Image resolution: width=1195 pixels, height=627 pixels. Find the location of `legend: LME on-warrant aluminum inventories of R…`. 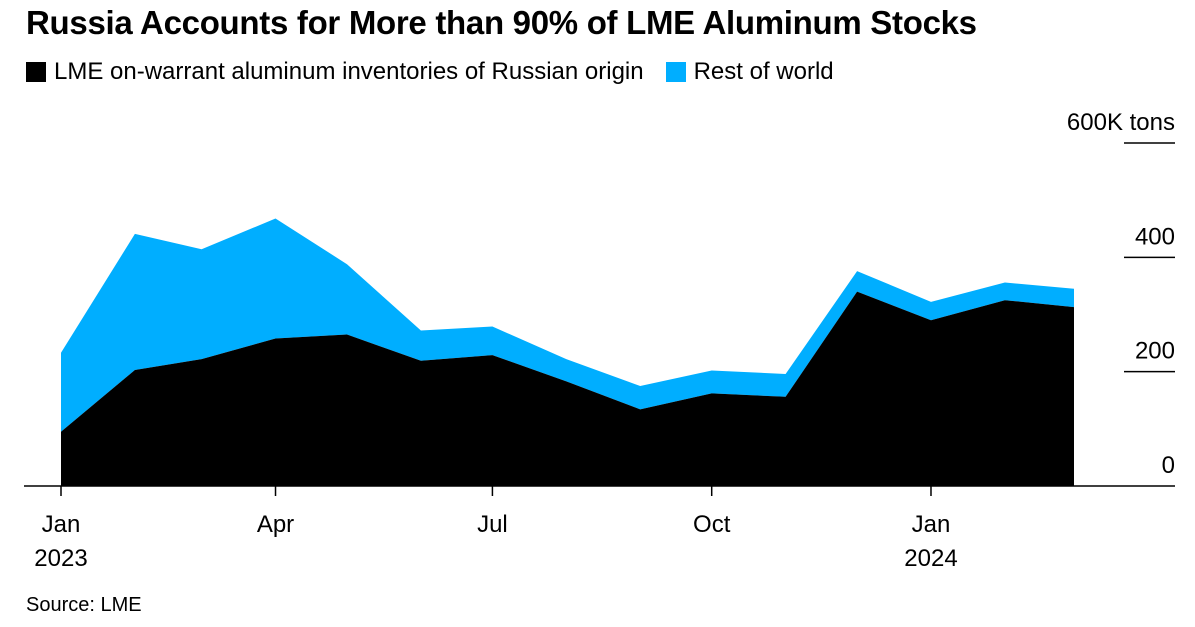

legend: LME on-warrant aluminum inventories of R… is located at coordinates (441, 72).